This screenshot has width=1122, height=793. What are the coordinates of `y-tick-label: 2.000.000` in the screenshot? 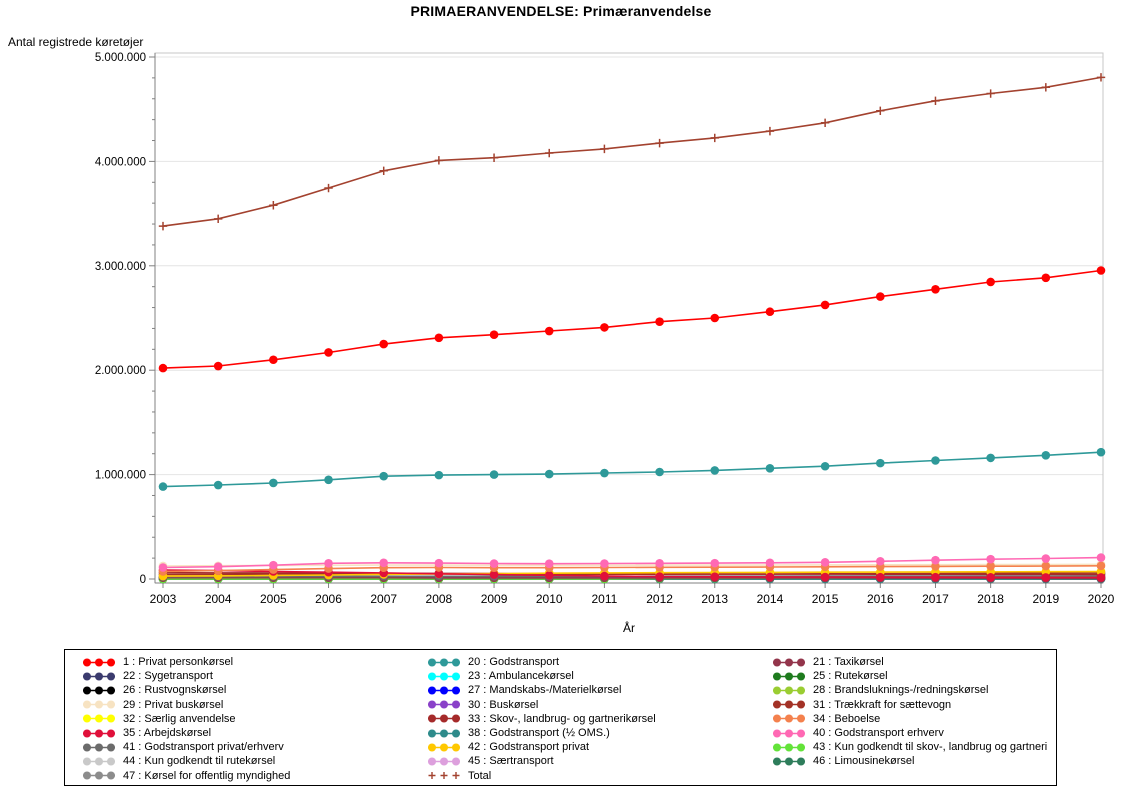 It's located at (120, 371).